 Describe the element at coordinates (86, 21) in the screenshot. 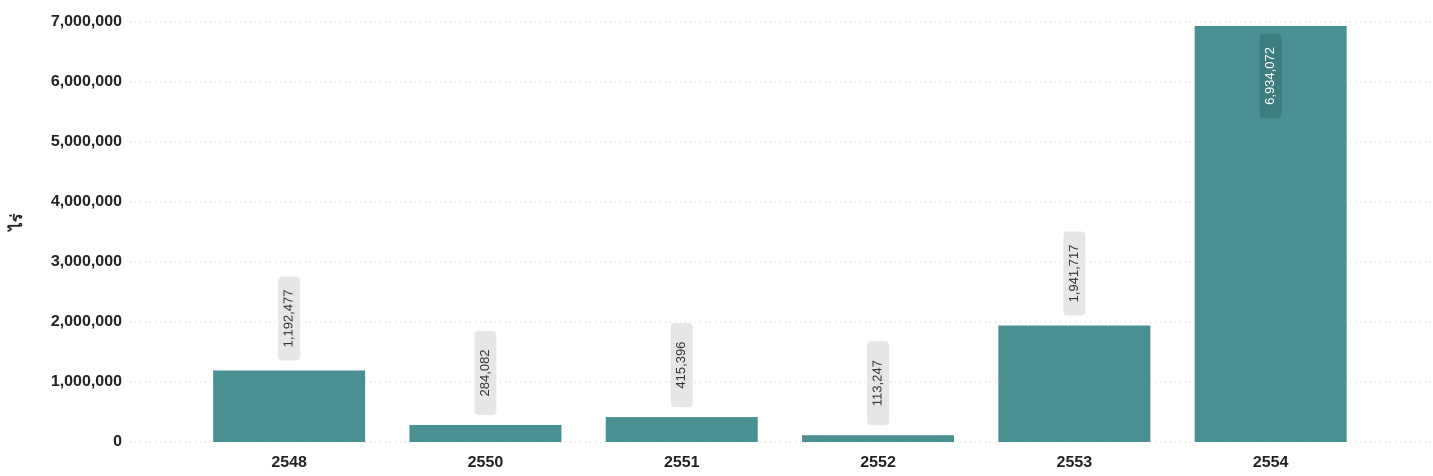

I see `y-tick-label: 7,000,000` at that location.